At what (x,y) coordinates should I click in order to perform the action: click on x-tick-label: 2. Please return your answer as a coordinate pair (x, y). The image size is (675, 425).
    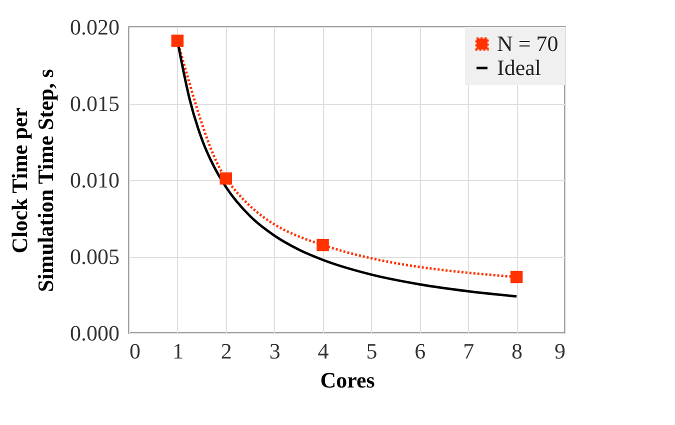
    Looking at the image, I should click on (226, 351).